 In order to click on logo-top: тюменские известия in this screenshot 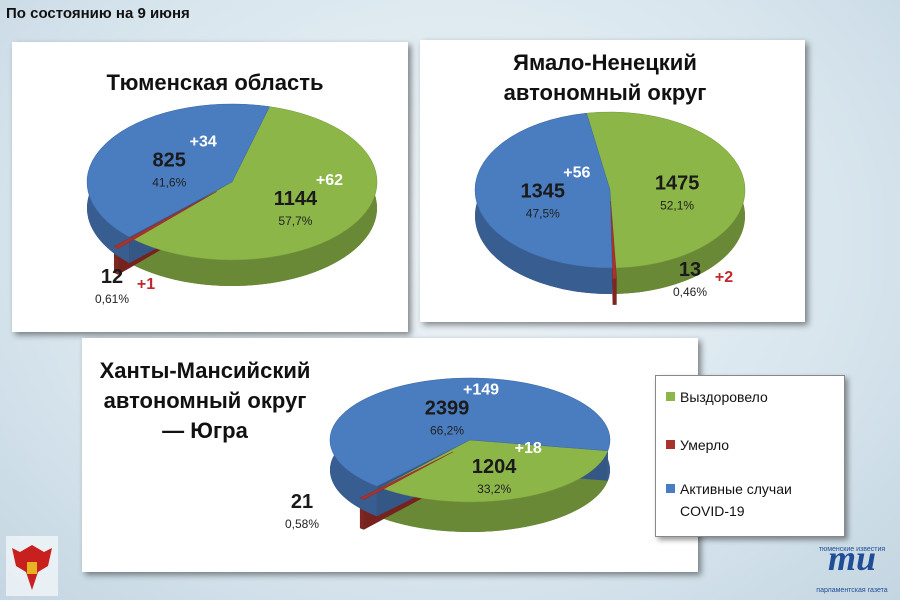, I will do `click(852, 549)`.